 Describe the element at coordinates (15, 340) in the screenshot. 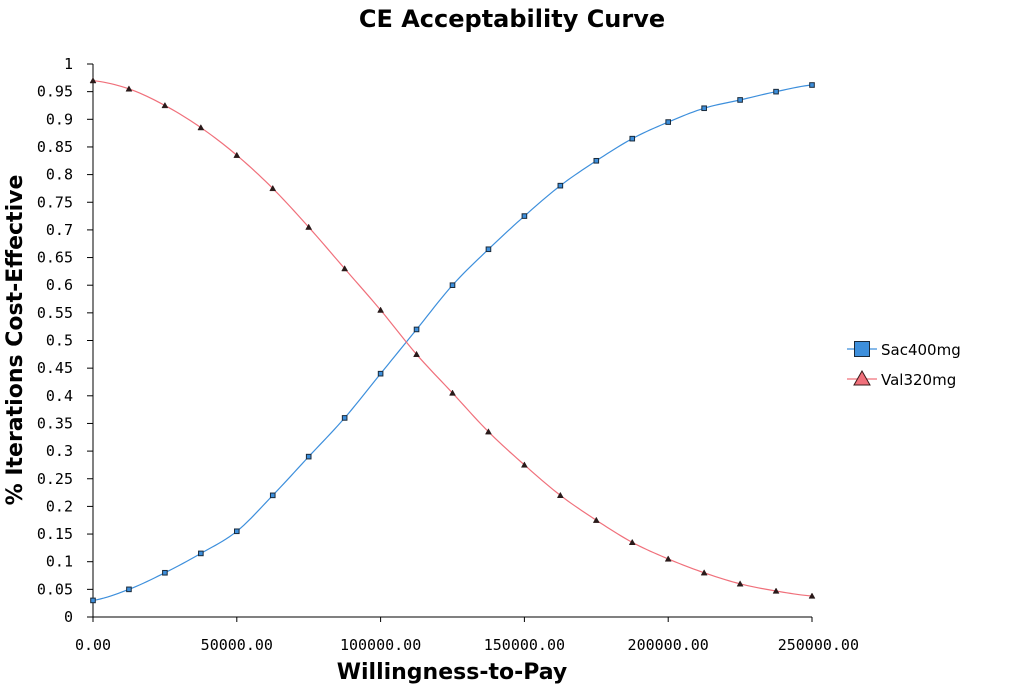

I see `y-axis-title: % Iterations Cost-Effective` at that location.